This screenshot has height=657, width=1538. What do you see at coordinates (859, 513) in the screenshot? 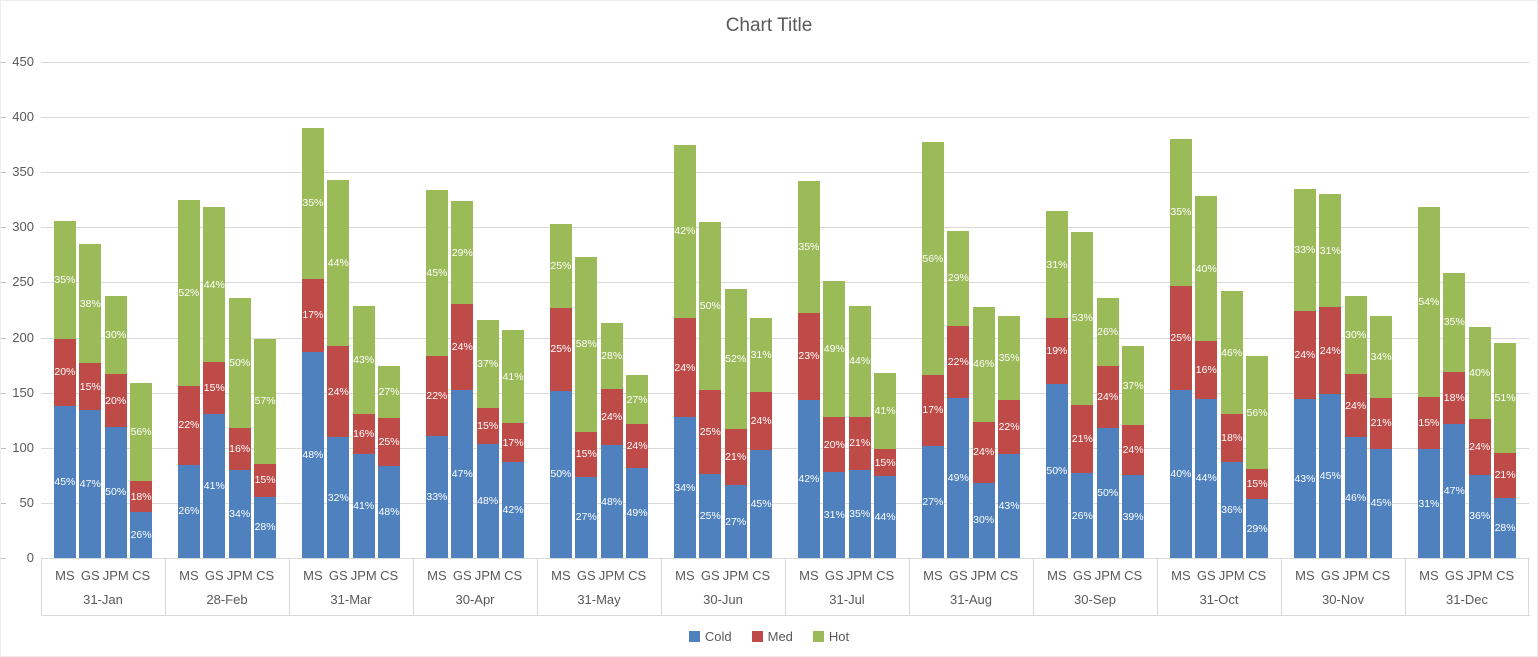
I see `bar-segment-cold: 35%` at bounding box center [859, 513].